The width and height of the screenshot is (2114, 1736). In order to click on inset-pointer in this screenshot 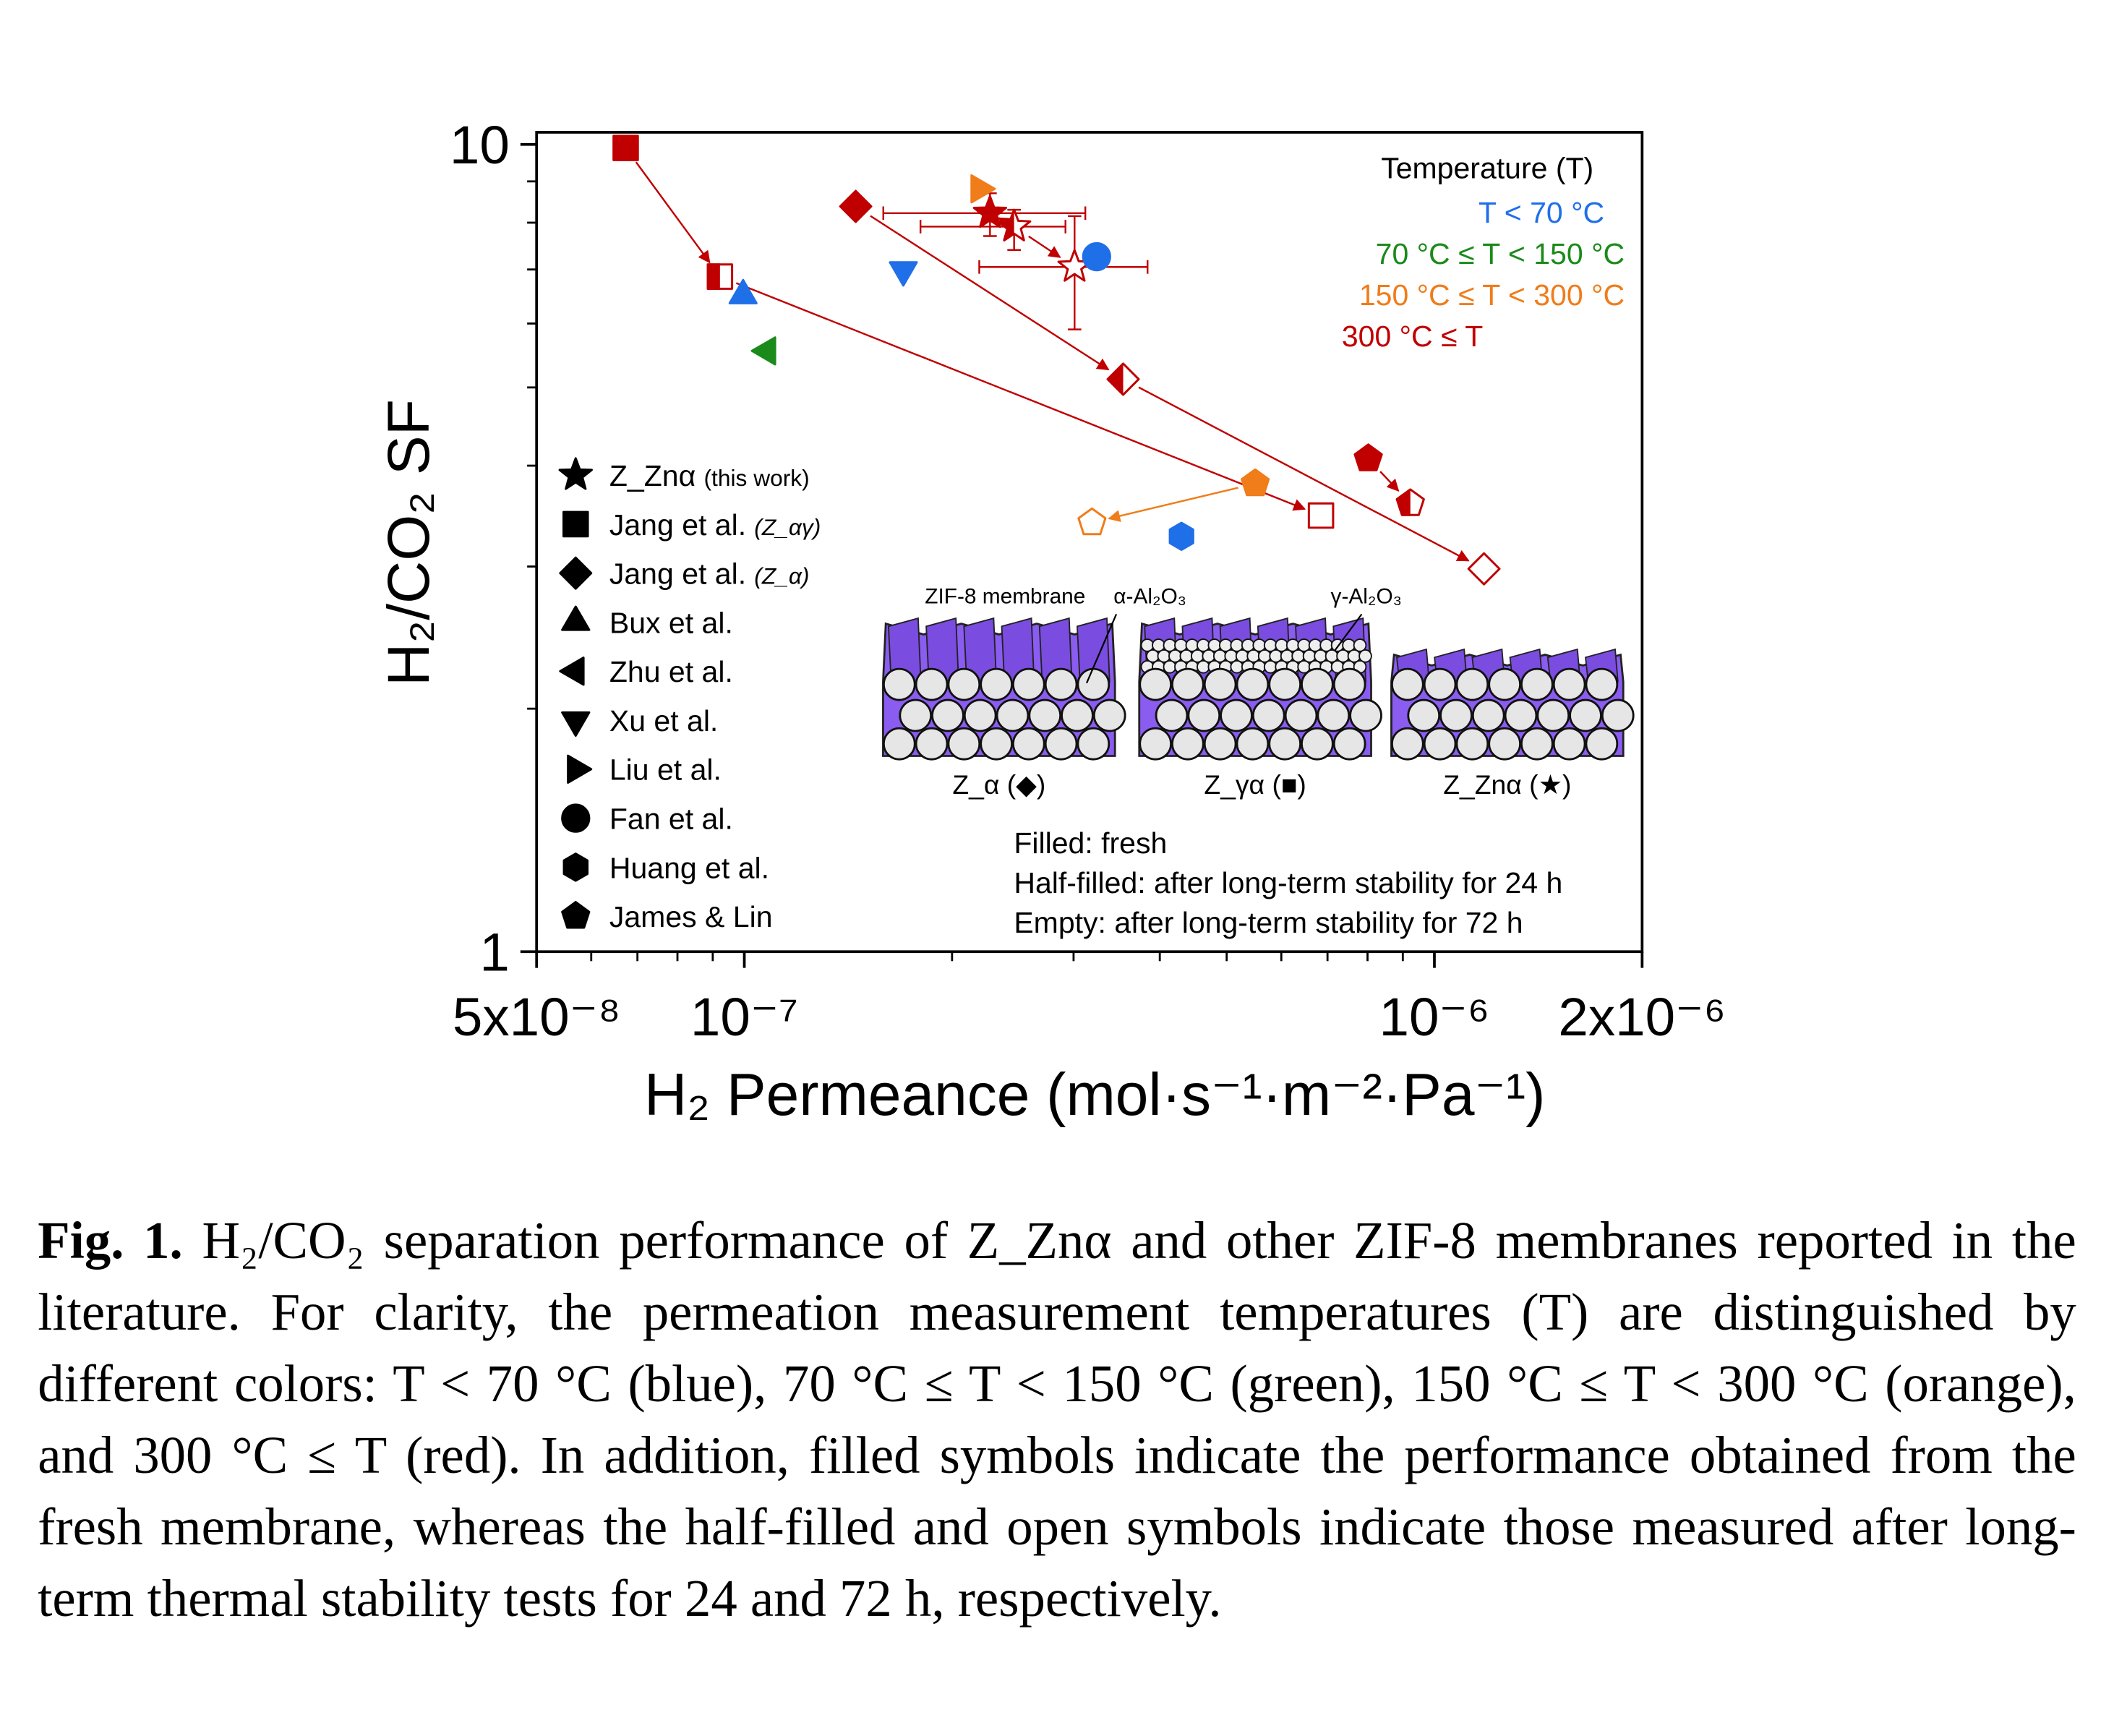, I will do `click(1348, 632)`.